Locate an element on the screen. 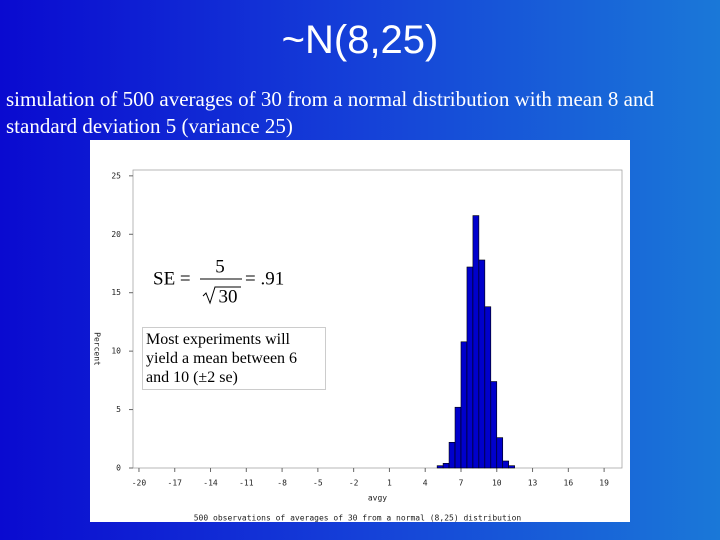 The height and width of the screenshot is (540, 720). x-tick-label: -20 is located at coordinates (139, 483).